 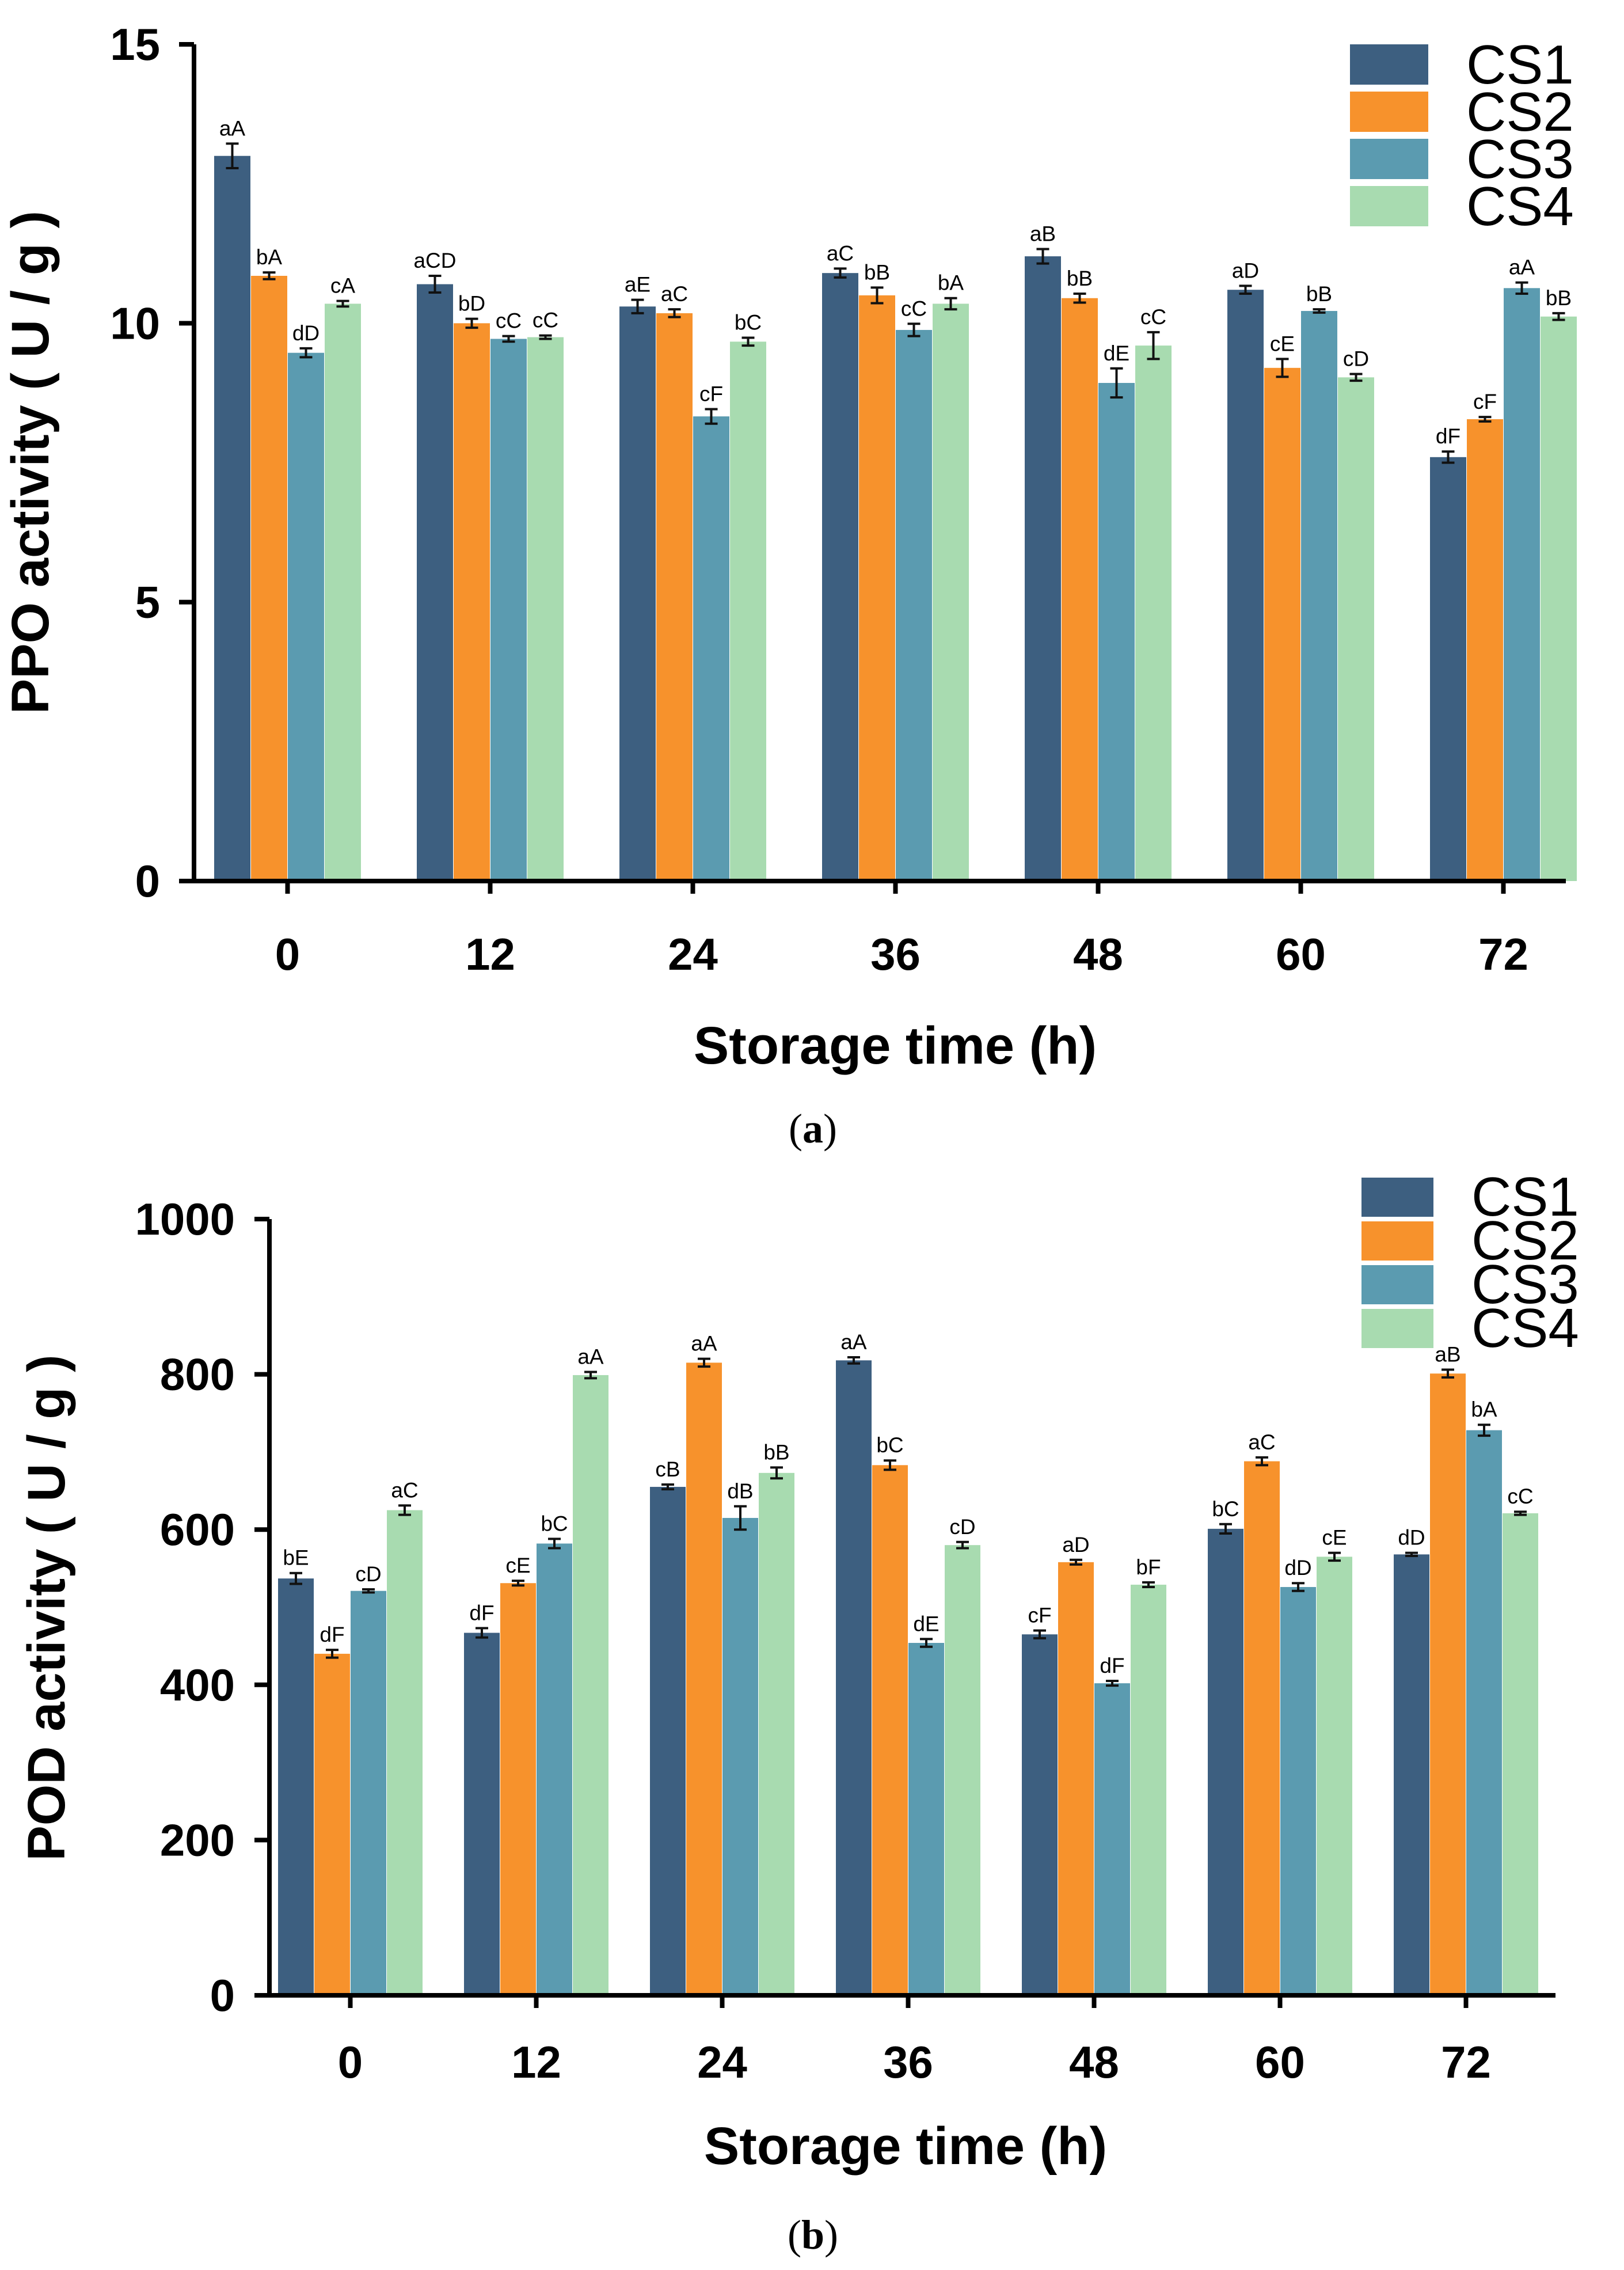 I want to click on legend-label-cs2: CS2, so click(x=1520, y=112).